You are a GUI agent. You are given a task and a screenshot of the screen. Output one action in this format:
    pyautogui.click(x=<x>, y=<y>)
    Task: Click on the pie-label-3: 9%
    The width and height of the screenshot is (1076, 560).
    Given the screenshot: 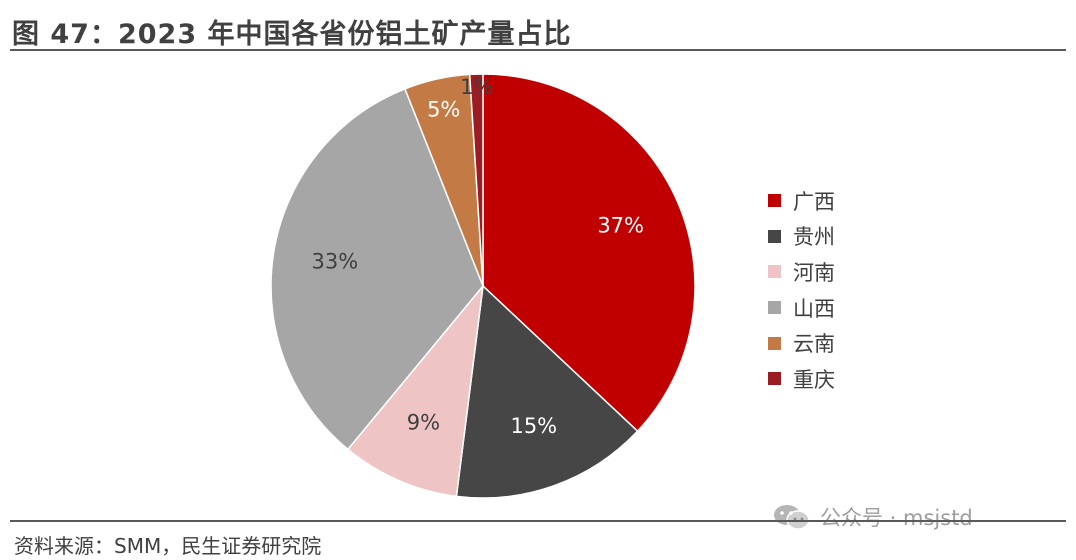 What is the action you would take?
    pyautogui.click(x=423, y=423)
    